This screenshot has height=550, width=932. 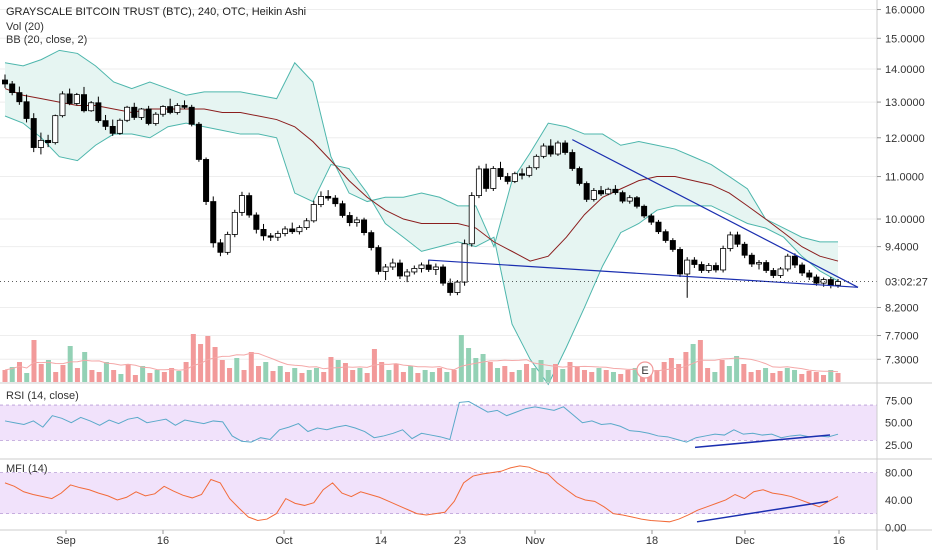 I want to click on mfi-pane, so click(x=466, y=494).